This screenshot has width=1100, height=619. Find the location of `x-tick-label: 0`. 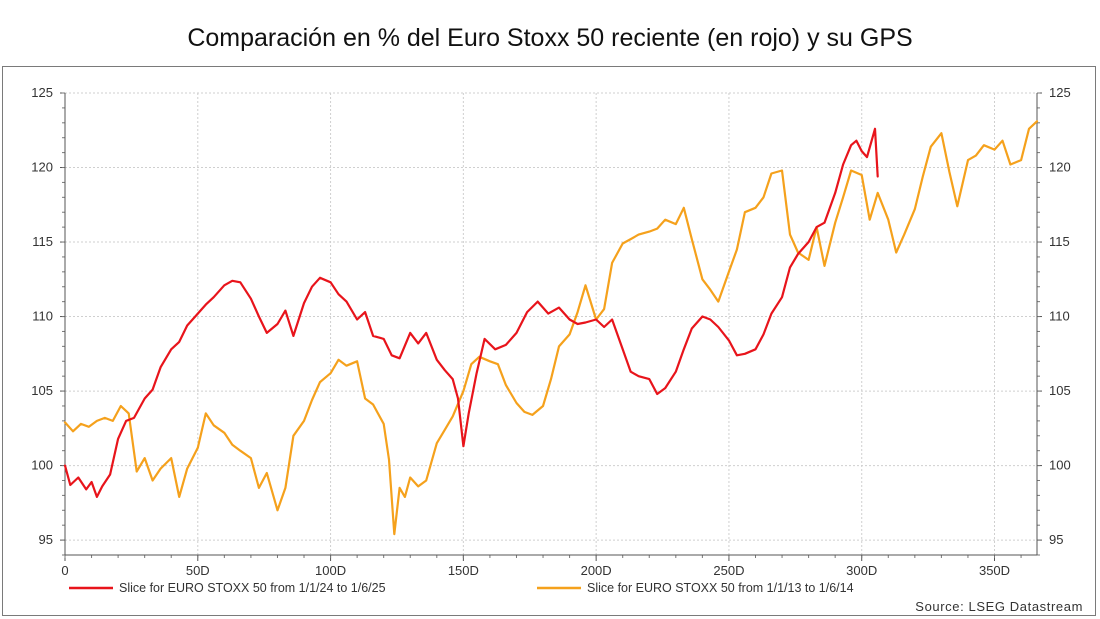

x-tick-label: 0 is located at coordinates (64, 570).